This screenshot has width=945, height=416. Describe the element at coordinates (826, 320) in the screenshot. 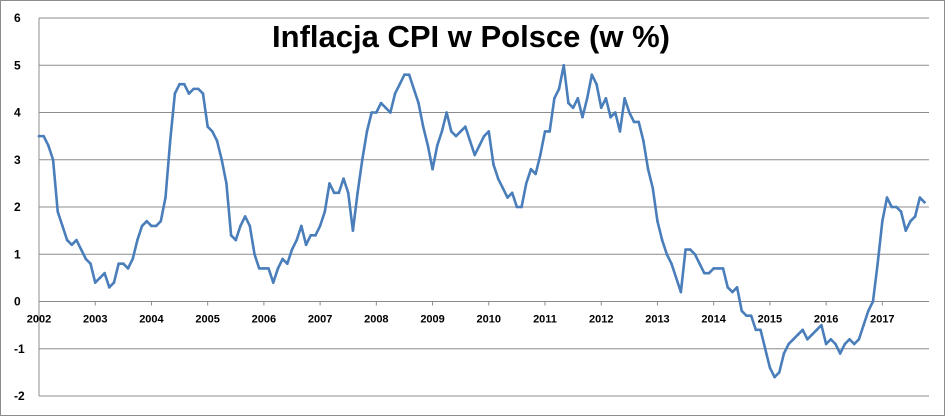

I see `x-tick-label: 2016` at that location.